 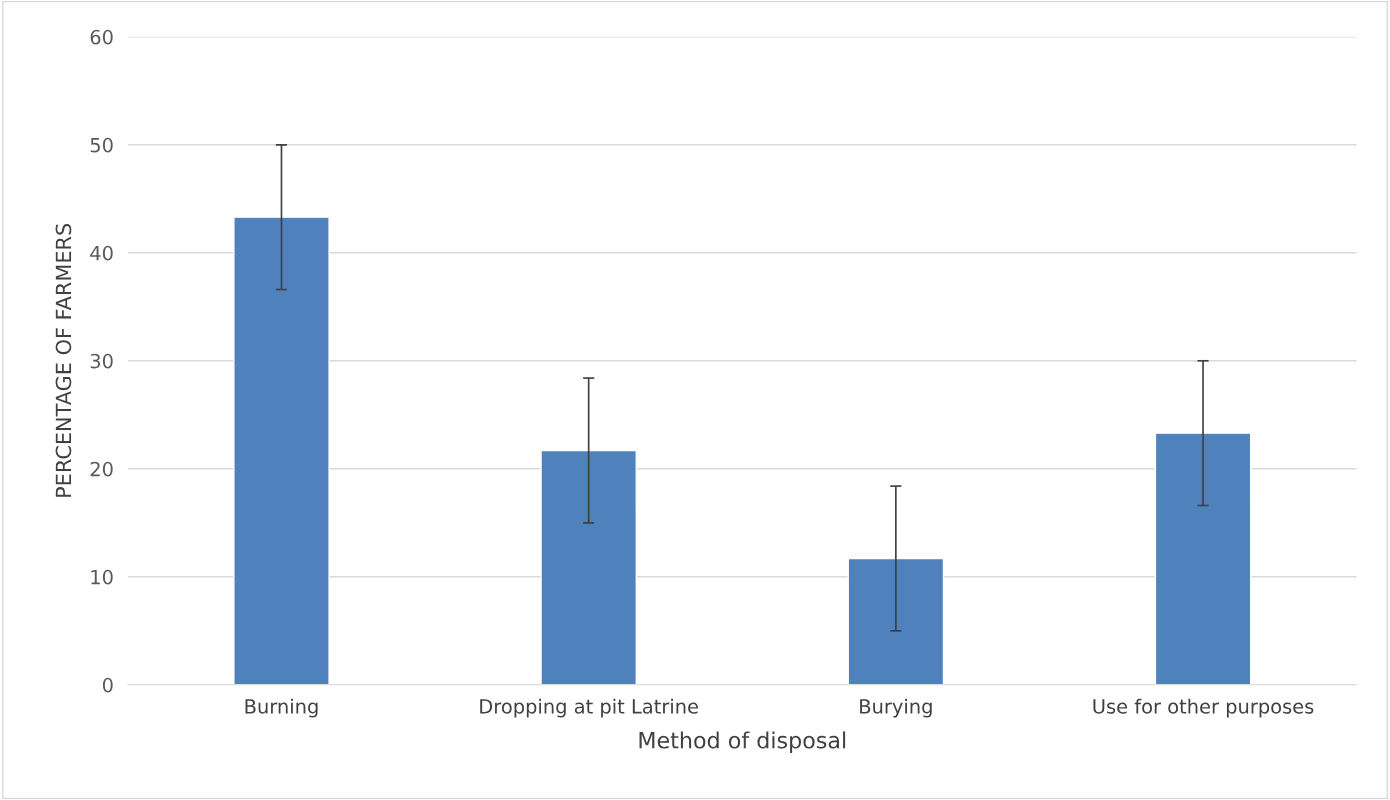 What do you see at coordinates (896, 708) in the screenshot?
I see `x-tick-label: Burying` at bounding box center [896, 708].